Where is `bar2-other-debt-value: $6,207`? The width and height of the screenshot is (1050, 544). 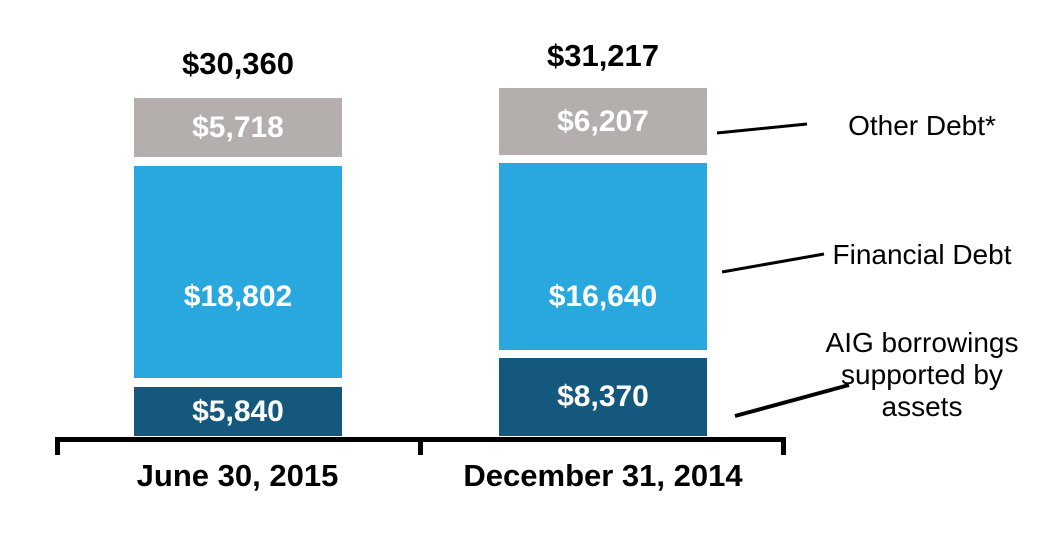
bar2-other-debt-value: $6,207 is located at coordinates (603, 121).